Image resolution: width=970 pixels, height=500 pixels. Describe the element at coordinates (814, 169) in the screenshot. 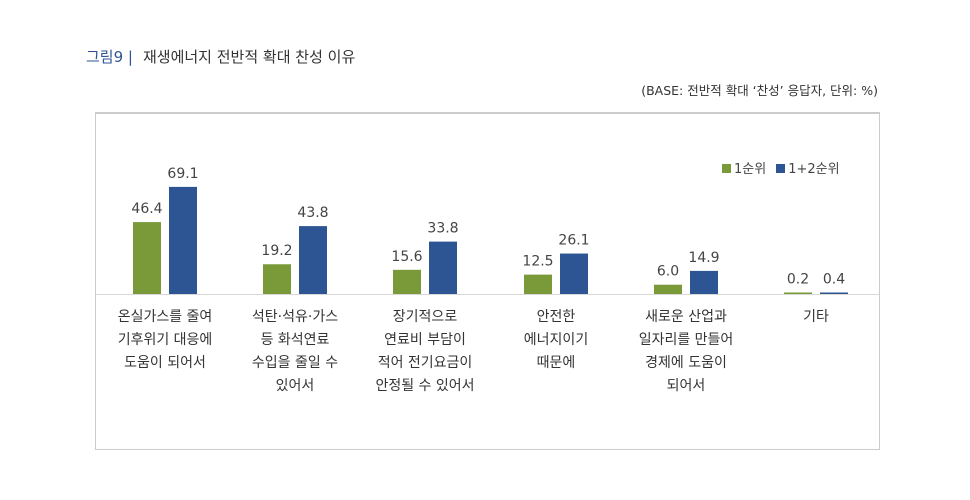

I see `legend-label: 1+2순위` at that location.